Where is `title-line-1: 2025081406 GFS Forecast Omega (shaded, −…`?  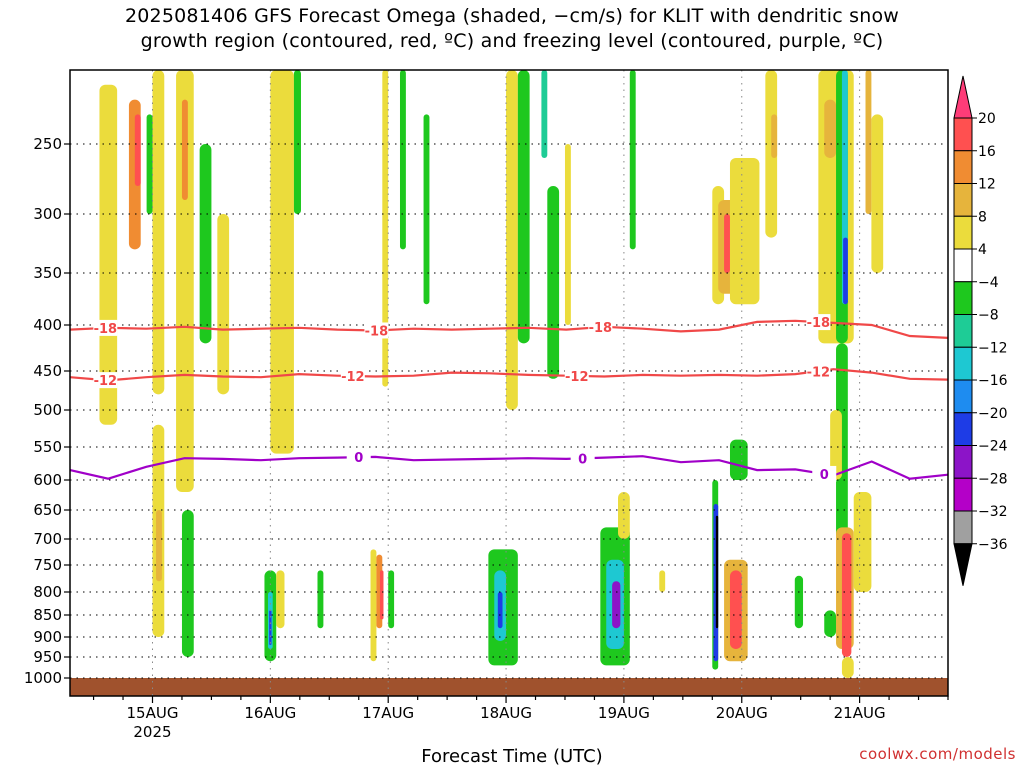 title-line-1: 2025081406 GFS Forecast Omega (shaded, −… is located at coordinates (512, 16).